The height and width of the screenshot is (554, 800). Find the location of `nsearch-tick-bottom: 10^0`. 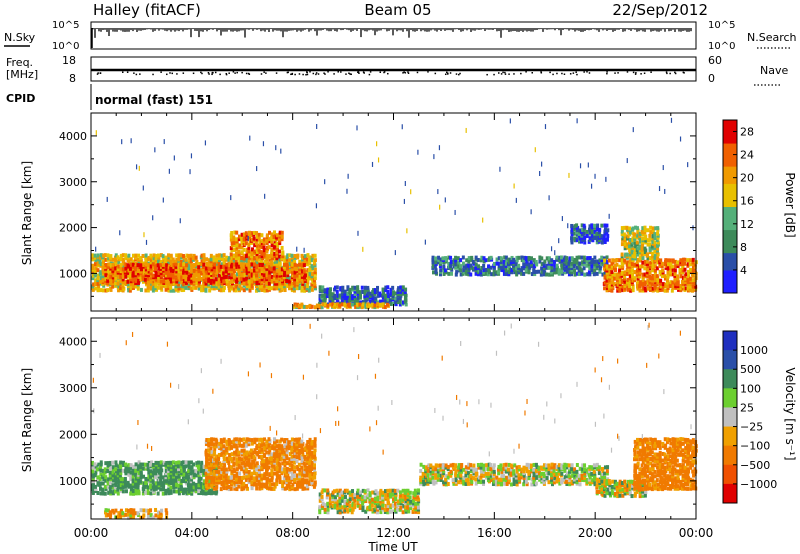

nsearch-tick-bottom: 10^0 is located at coordinates (721, 46).